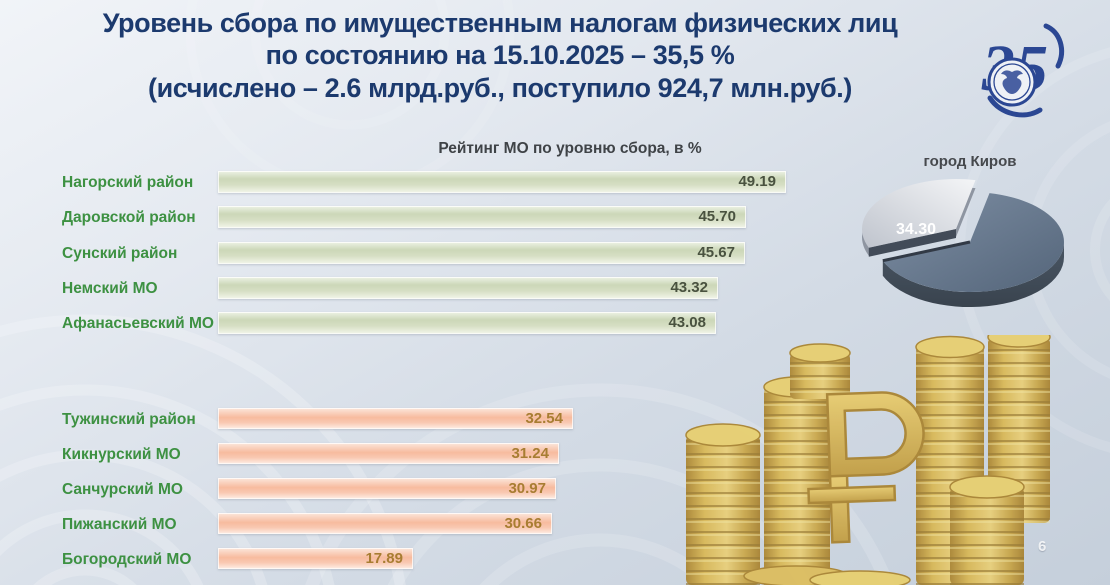 This screenshot has width=1110, height=585. What do you see at coordinates (468, 288) in the screenshot?
I see `bar-green: 43.32` at bounding box center [468, 288].